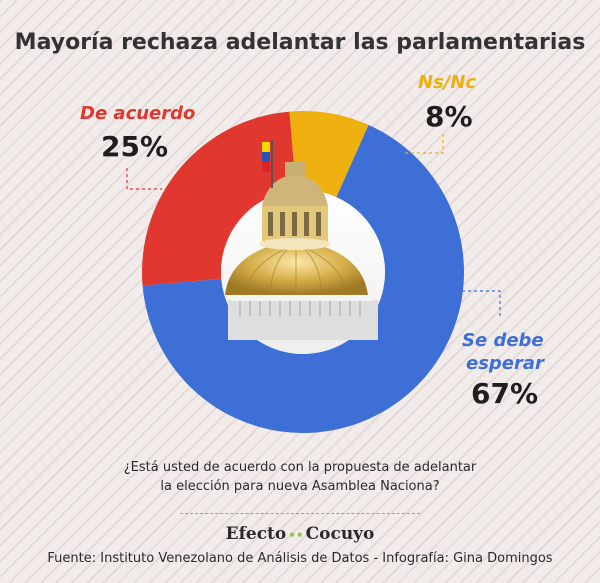 The width and height of the screenshot is (600, 583). I want to click on brand-part-1: Efecto, so click(256, 534).